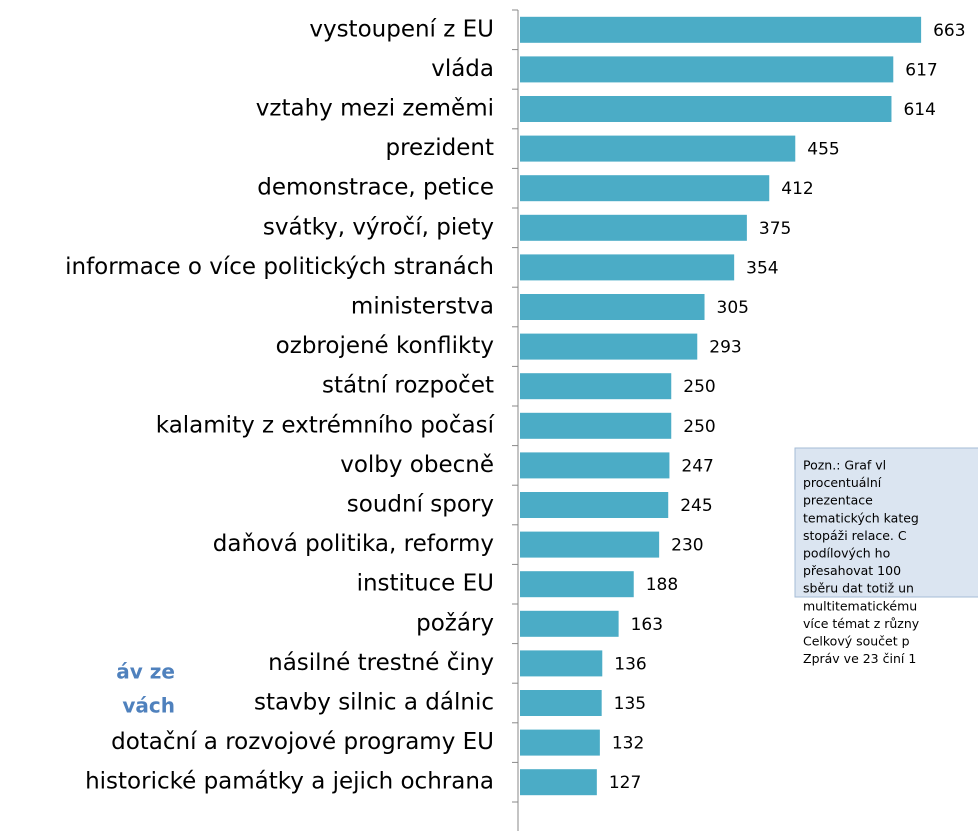  What do you see at coordinates (462, 69) in the screenshot?
I see `category-label: vláda` at bounding box center [462, 69].